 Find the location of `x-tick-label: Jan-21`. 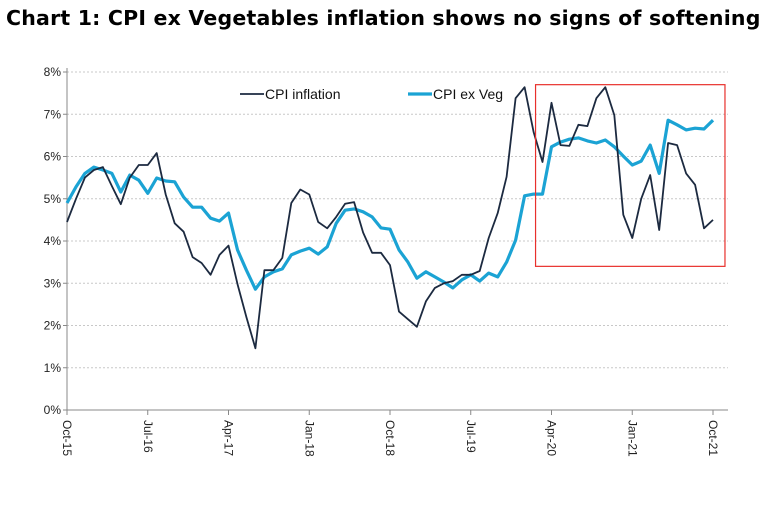

x-tick-label: Jan-21 is located at coordinates (632, 438).